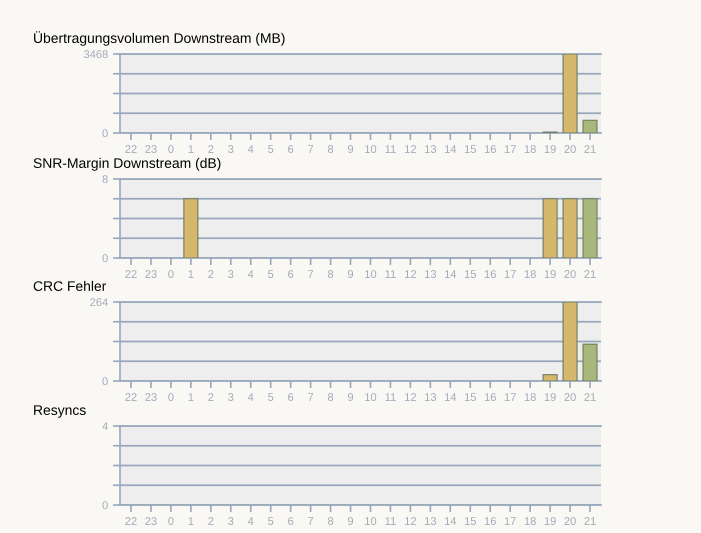 This screenshot has width=701, height=533. Describe the element at coordinates (96, 54) in the screenshot. I see `y-tick-label: 3468` at that location.